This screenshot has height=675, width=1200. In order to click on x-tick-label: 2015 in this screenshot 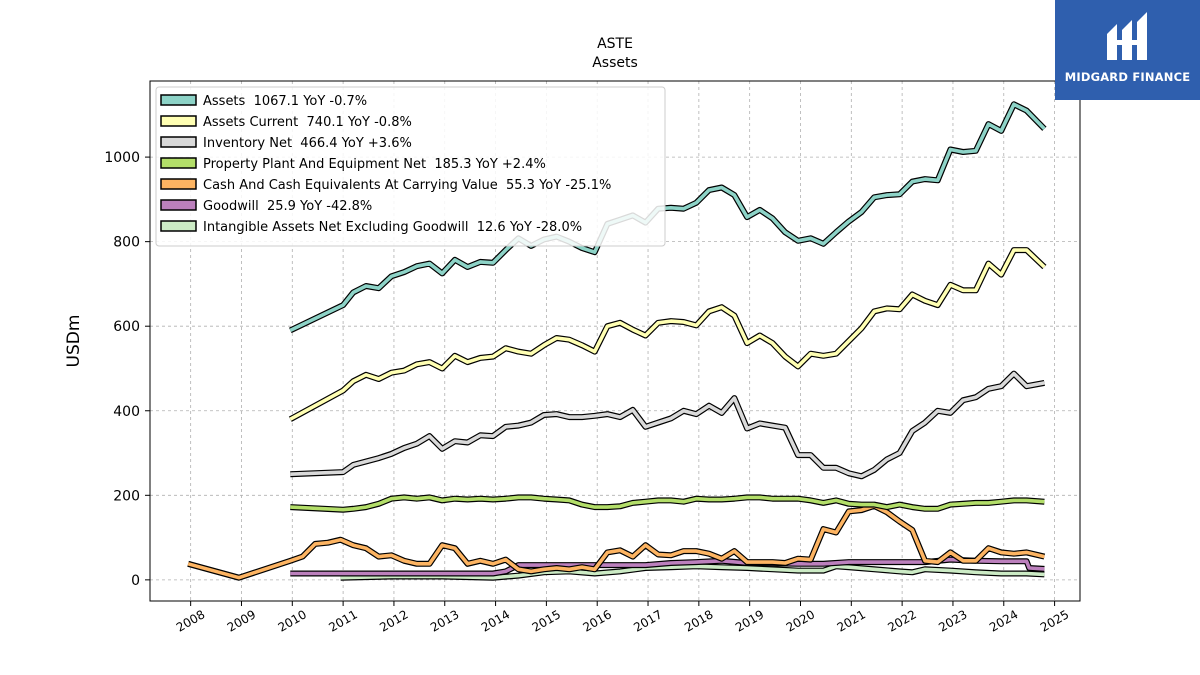, I will do `click(546, 620)`.